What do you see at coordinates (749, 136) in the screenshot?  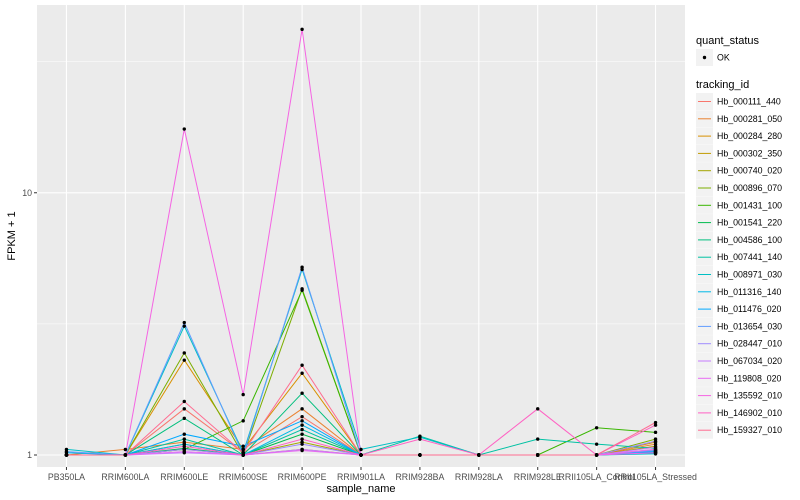 I see `legend-label: Hb_000284_280` at bounding box center [749, 136].